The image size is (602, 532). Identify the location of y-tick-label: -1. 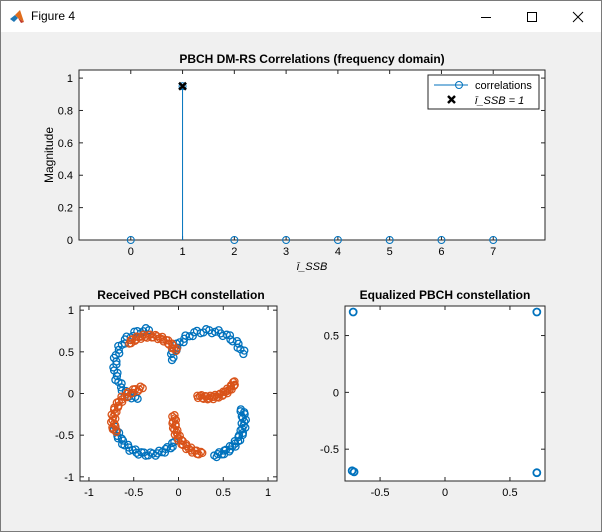
(69, 478).